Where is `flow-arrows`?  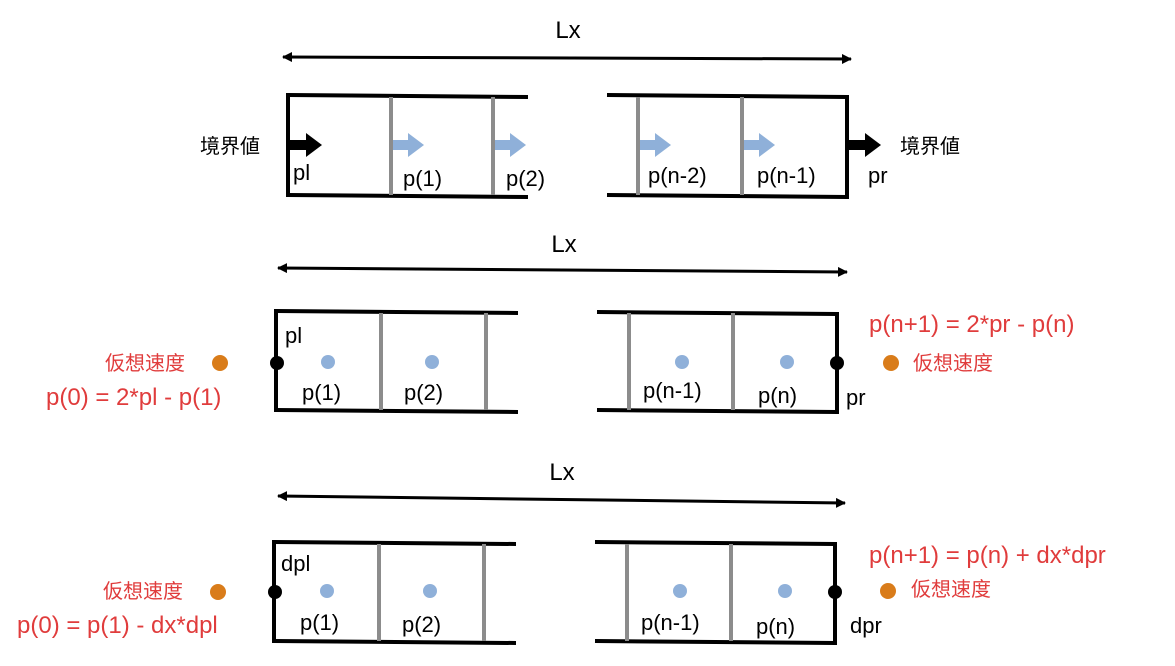
flow-arrows is located at coordinates (584, 145).